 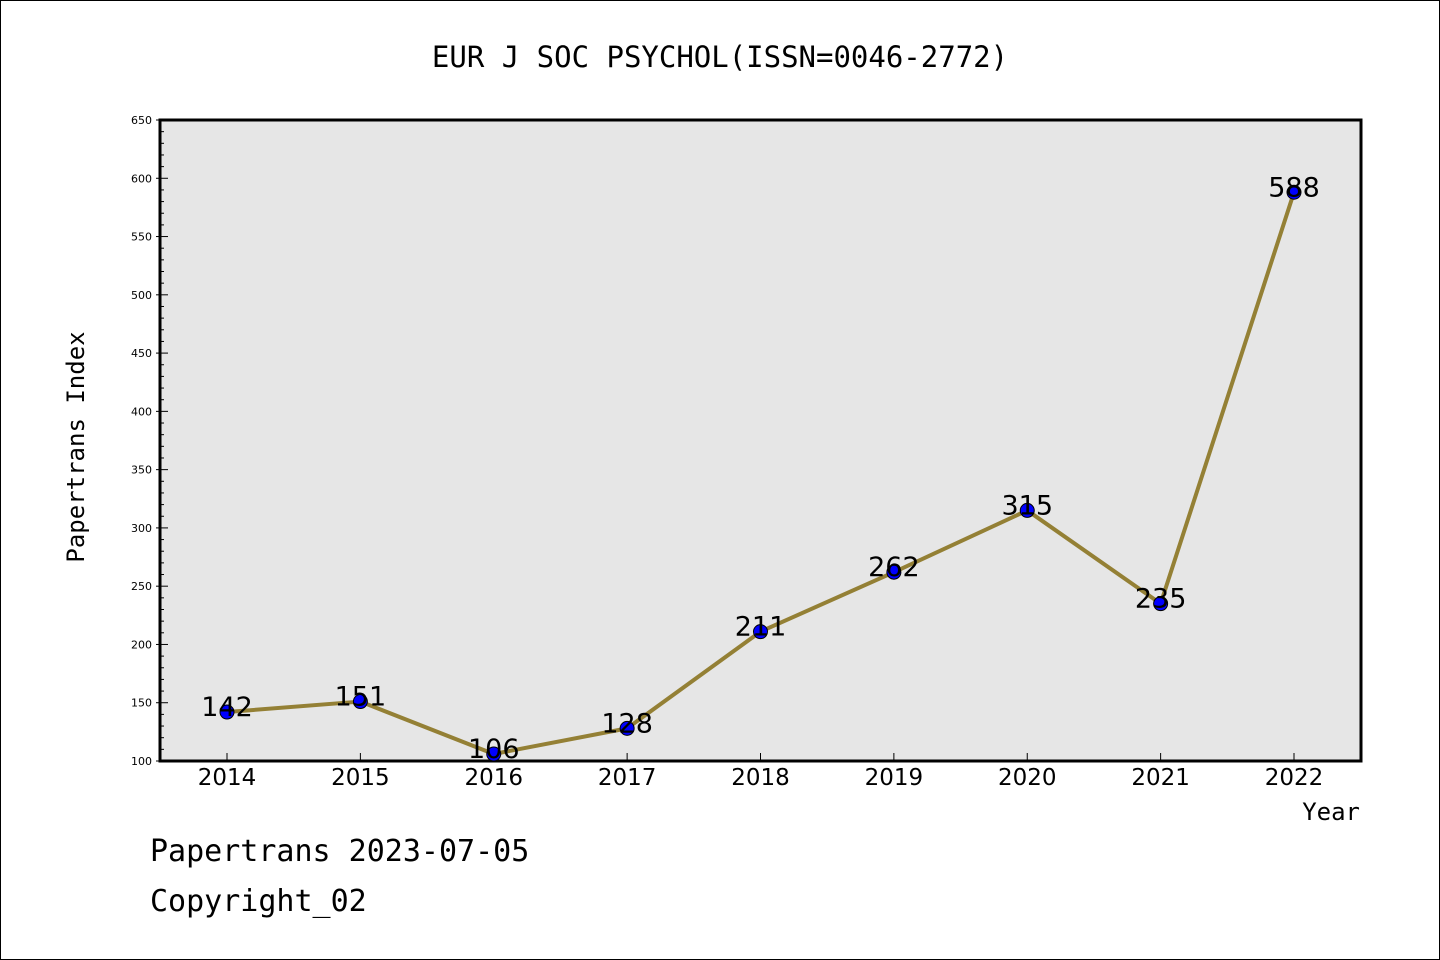 I want to click on x-tick-label: 2016, so click(x=493, y=778).